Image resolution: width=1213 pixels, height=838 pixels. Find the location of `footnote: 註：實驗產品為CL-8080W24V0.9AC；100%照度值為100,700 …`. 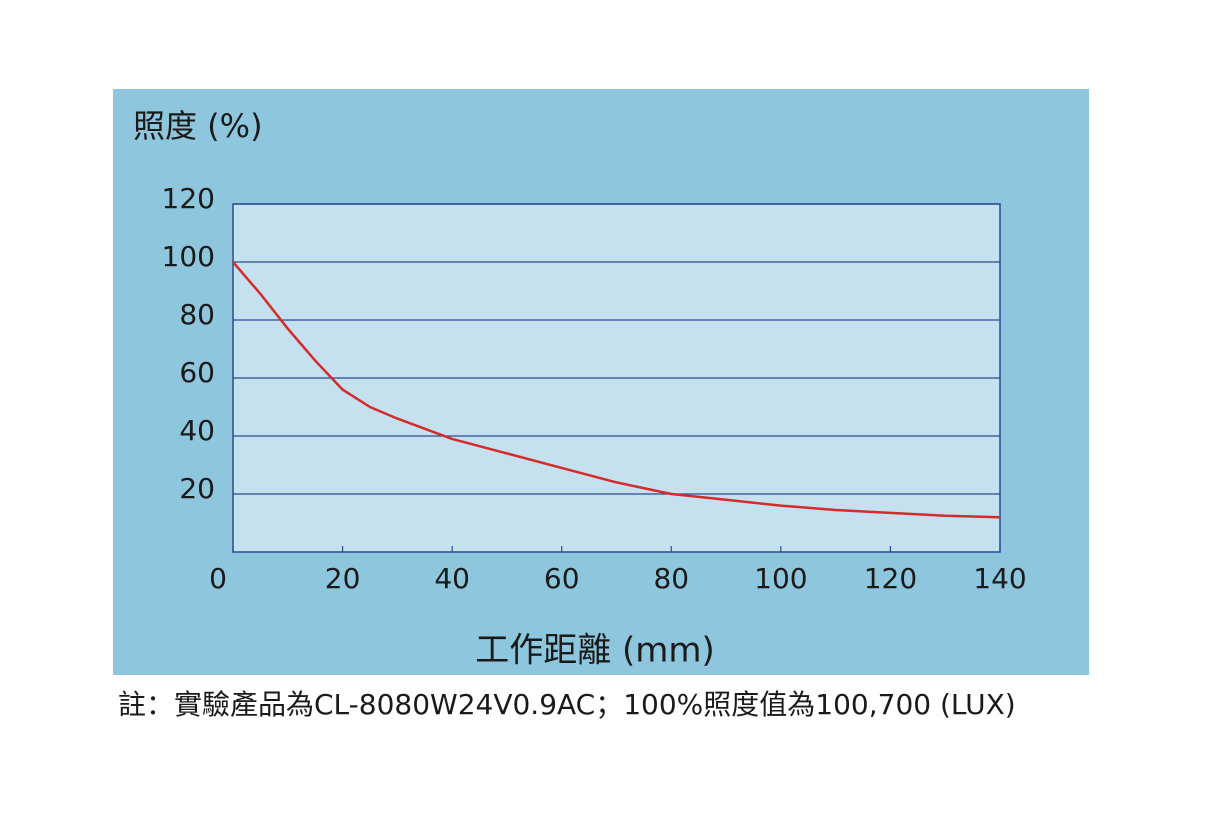

footnote: 註：實驗產品為CL-8080W24V0.9AC；100%照度值為100,700 … is located at coordinates (567, 704).